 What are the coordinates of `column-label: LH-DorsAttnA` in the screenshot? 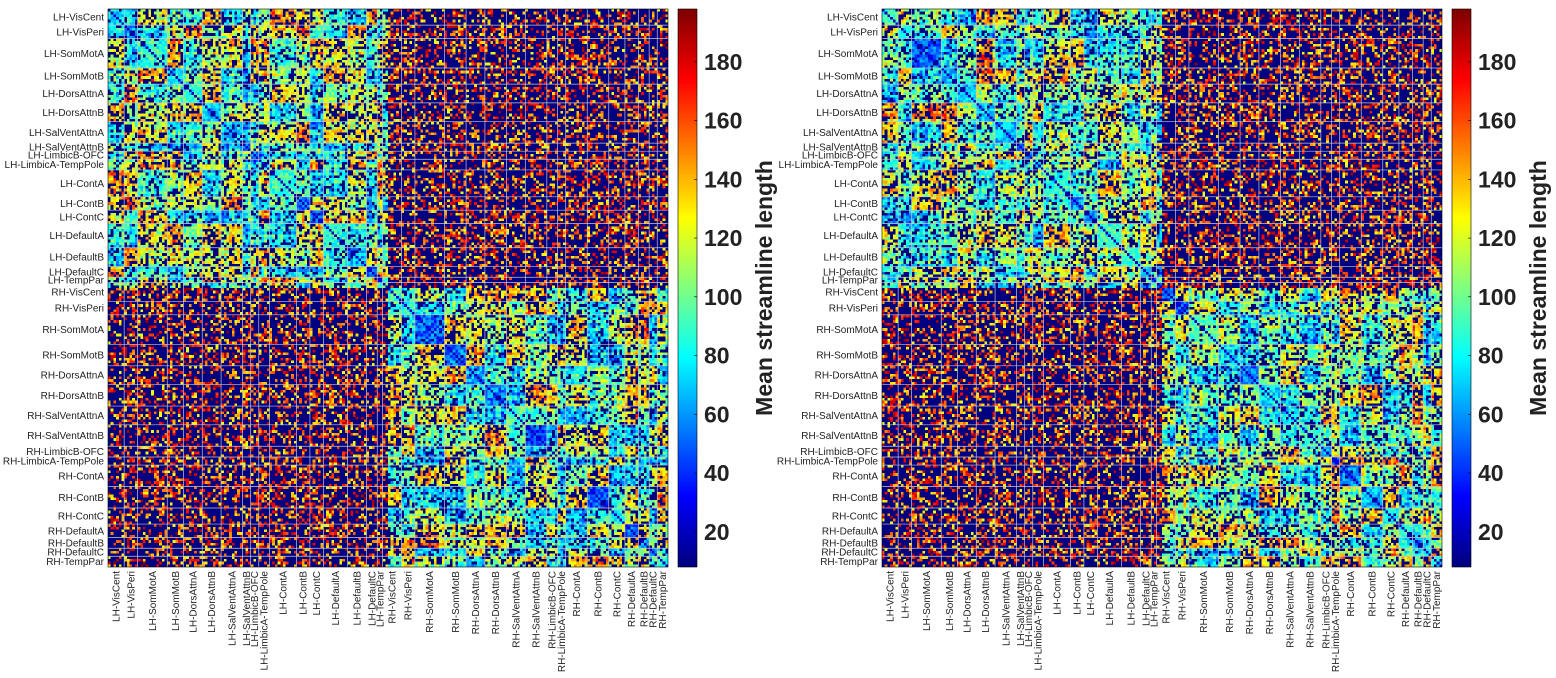 It's located at (193, 602).